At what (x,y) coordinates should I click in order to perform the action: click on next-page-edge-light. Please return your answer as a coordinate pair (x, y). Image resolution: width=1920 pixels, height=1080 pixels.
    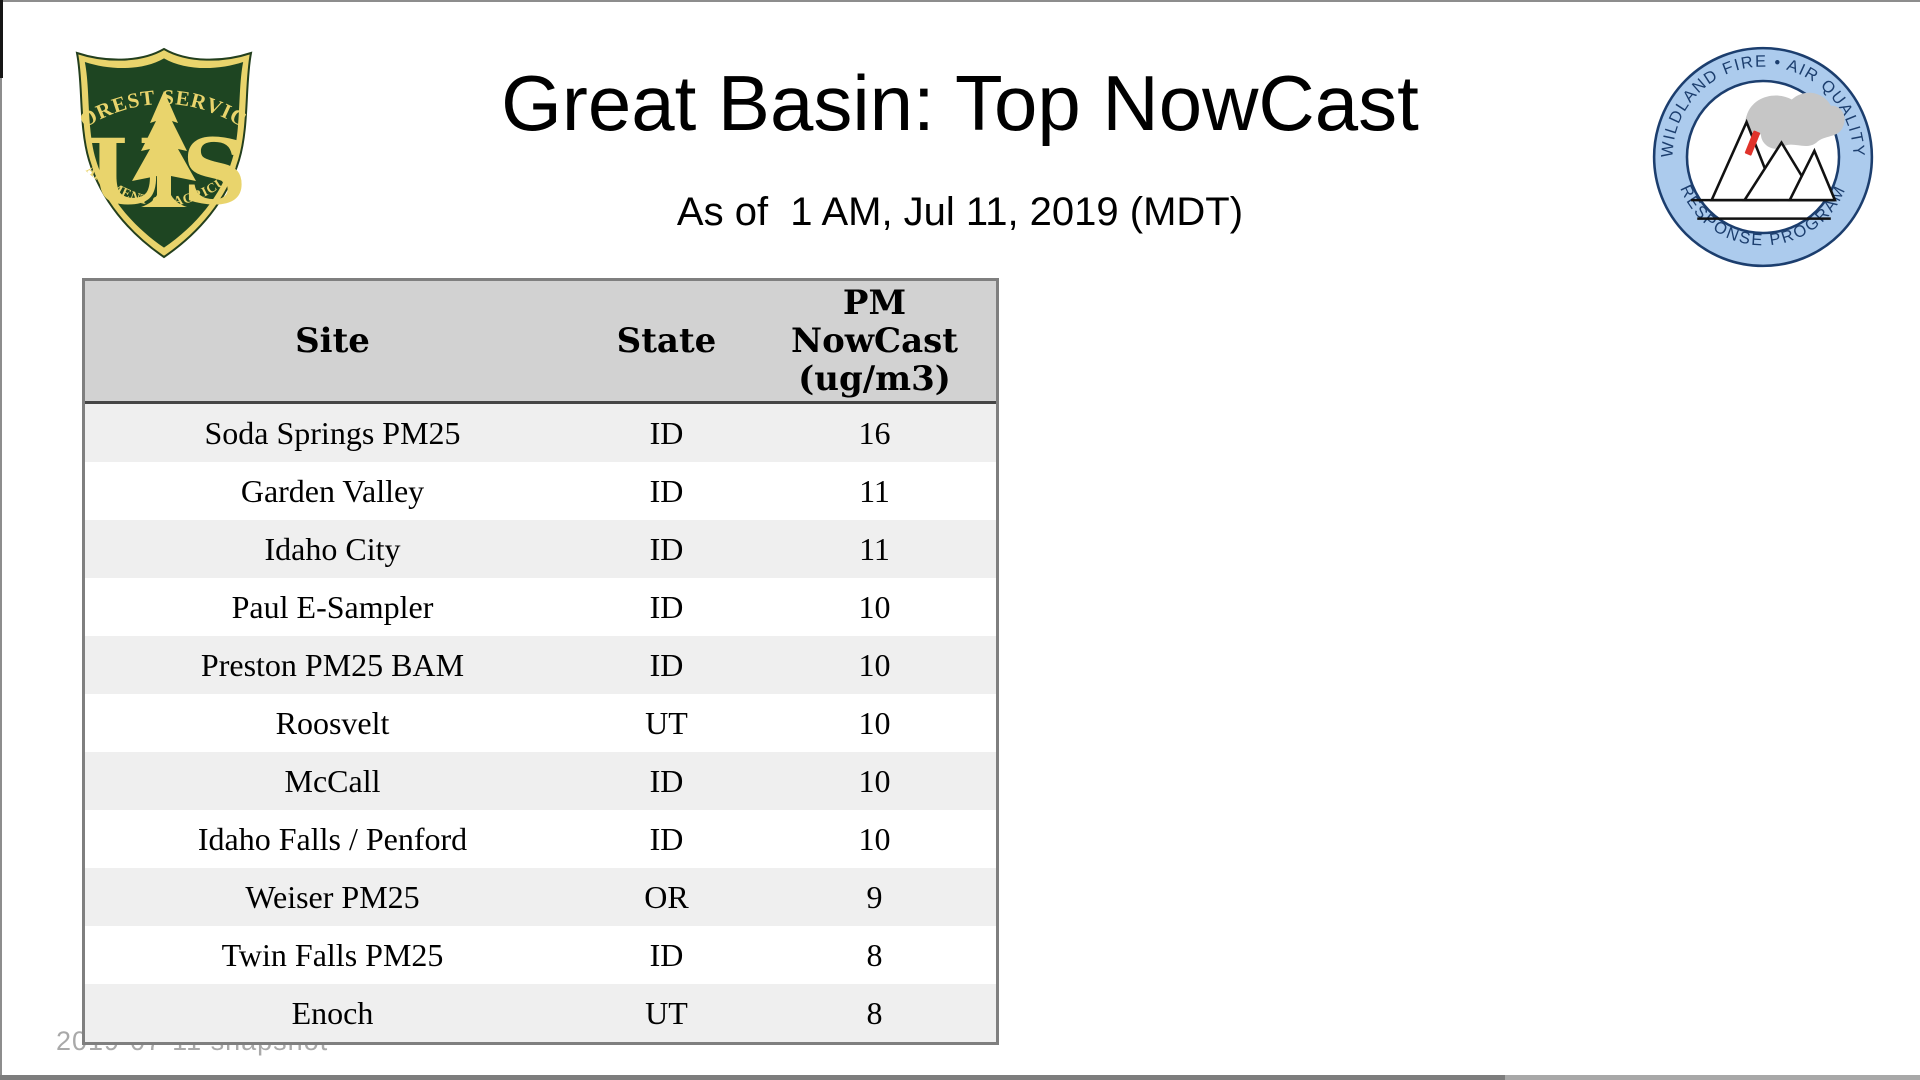
    Looking at the image, I should click on (1712, 1077).